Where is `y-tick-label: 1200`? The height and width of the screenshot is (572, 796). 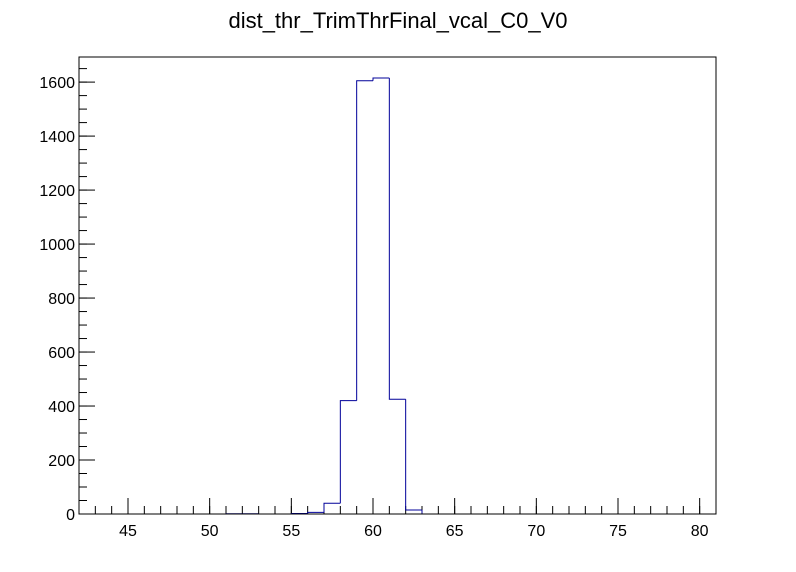
y-tick-label: 1200 is located at coordinates (57, 191).